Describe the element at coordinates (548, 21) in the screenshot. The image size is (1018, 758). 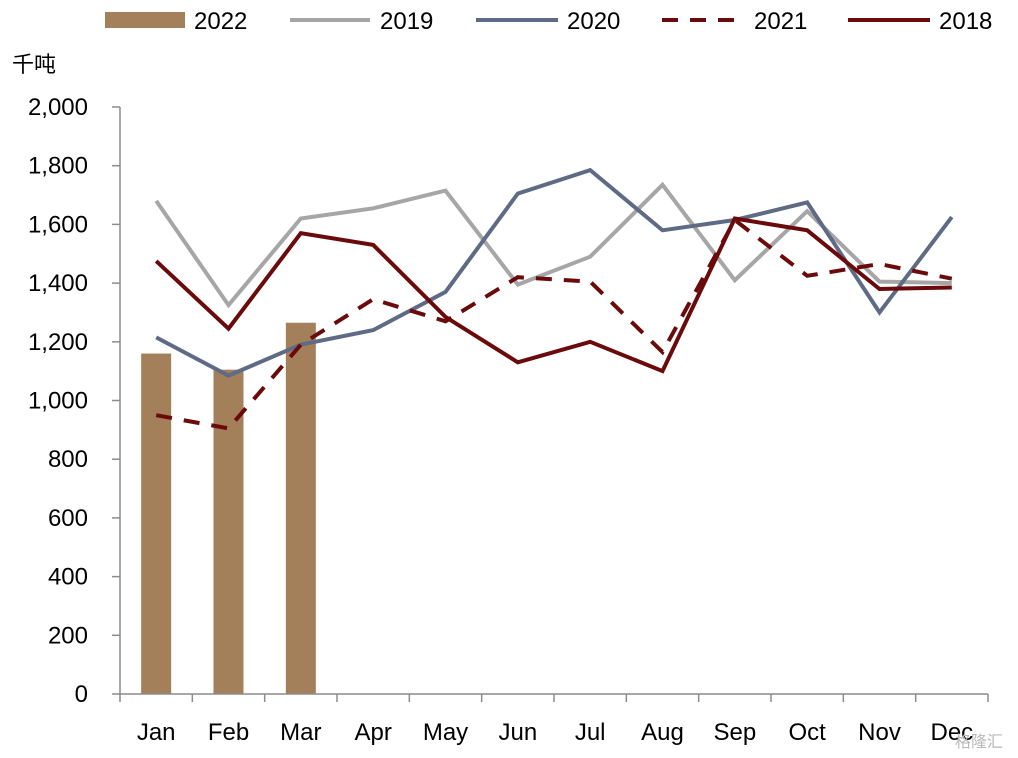
I see `legend: 2022 2019 2020 2021 2018` at that location.